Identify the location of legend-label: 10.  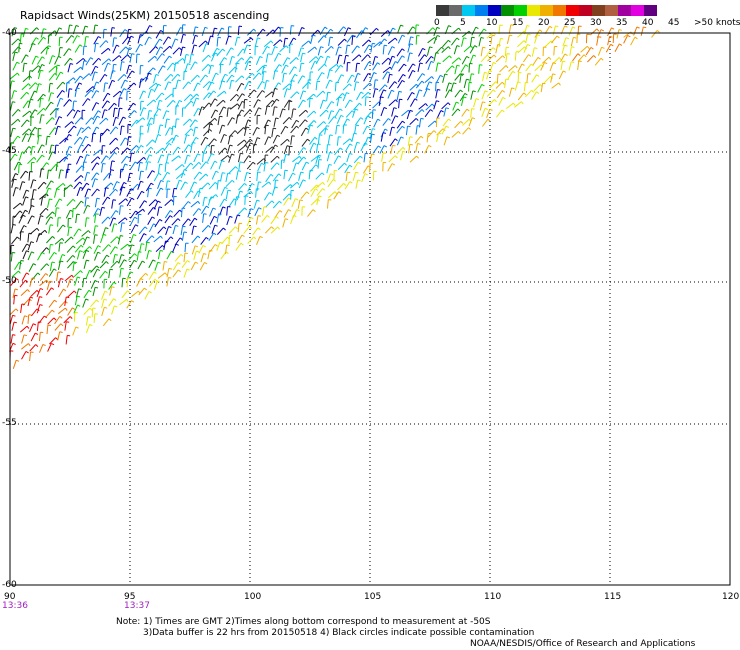
(492, 23).